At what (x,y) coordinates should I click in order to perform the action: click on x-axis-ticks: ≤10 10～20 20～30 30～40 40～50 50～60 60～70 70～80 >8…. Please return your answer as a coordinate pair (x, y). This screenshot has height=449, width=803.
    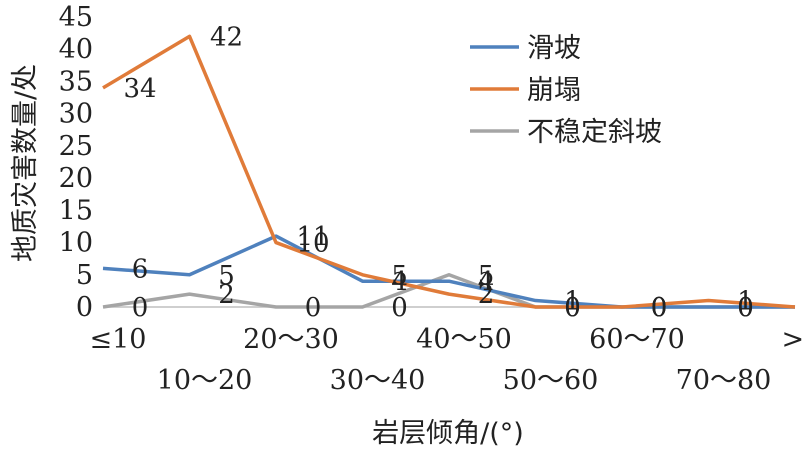
    Looking at the image, I should click on (446, 360).